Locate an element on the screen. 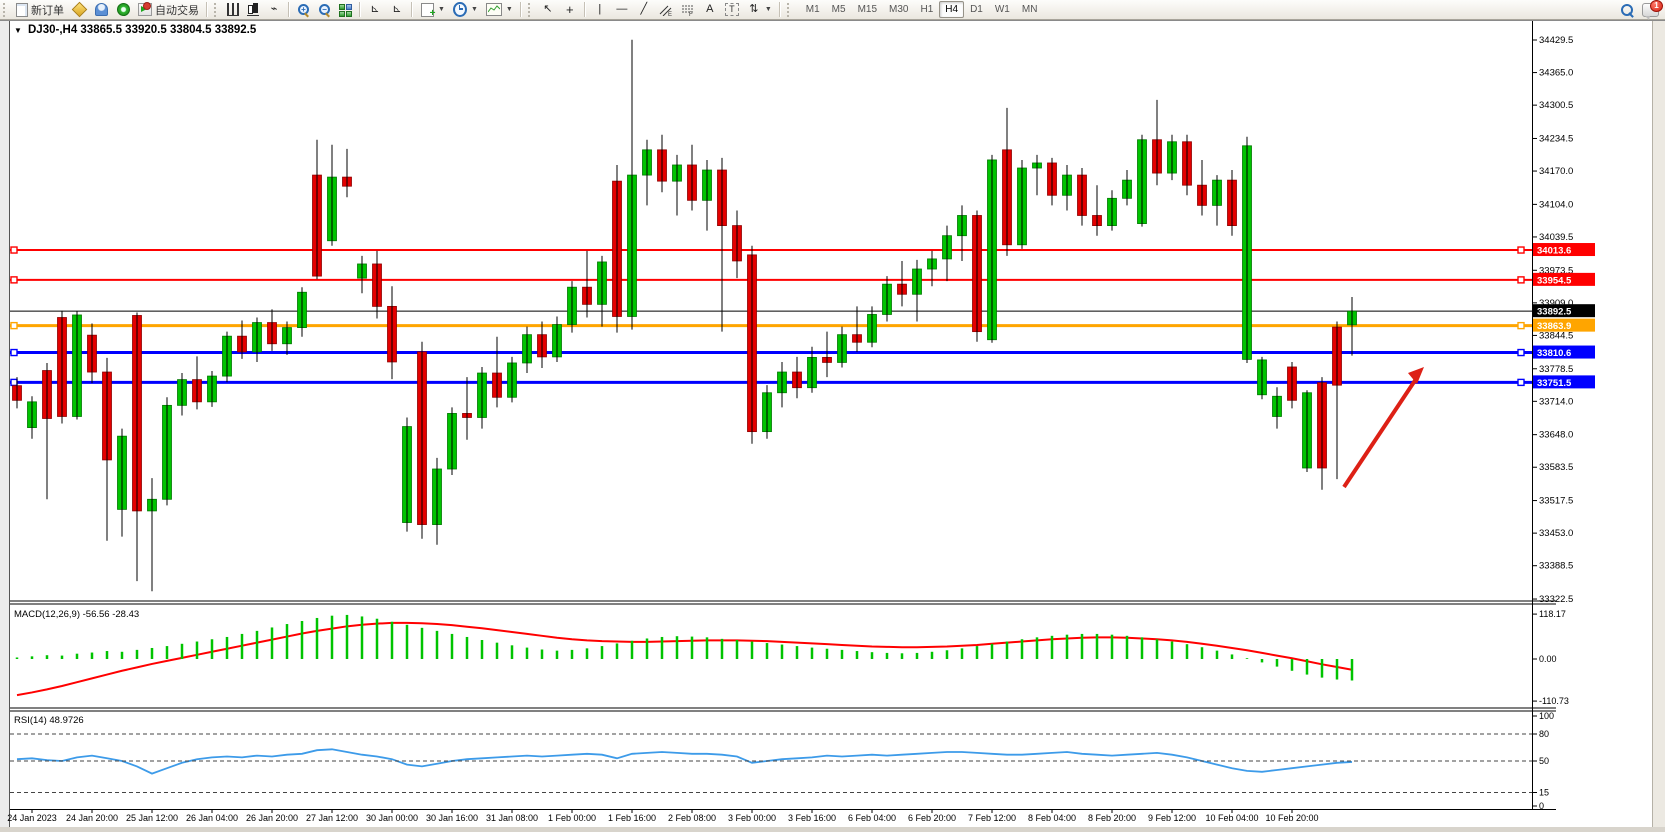 The image size is (1665, 832). template-icon is located at coordinates (493, 9).